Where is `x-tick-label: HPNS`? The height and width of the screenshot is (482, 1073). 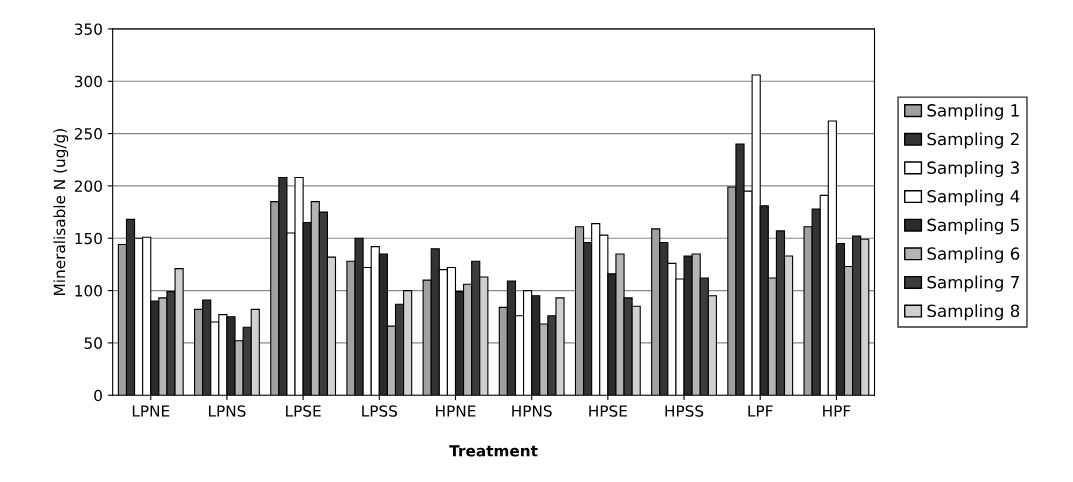 x-tick-label: HPNS is located at coordinates (532, 411).